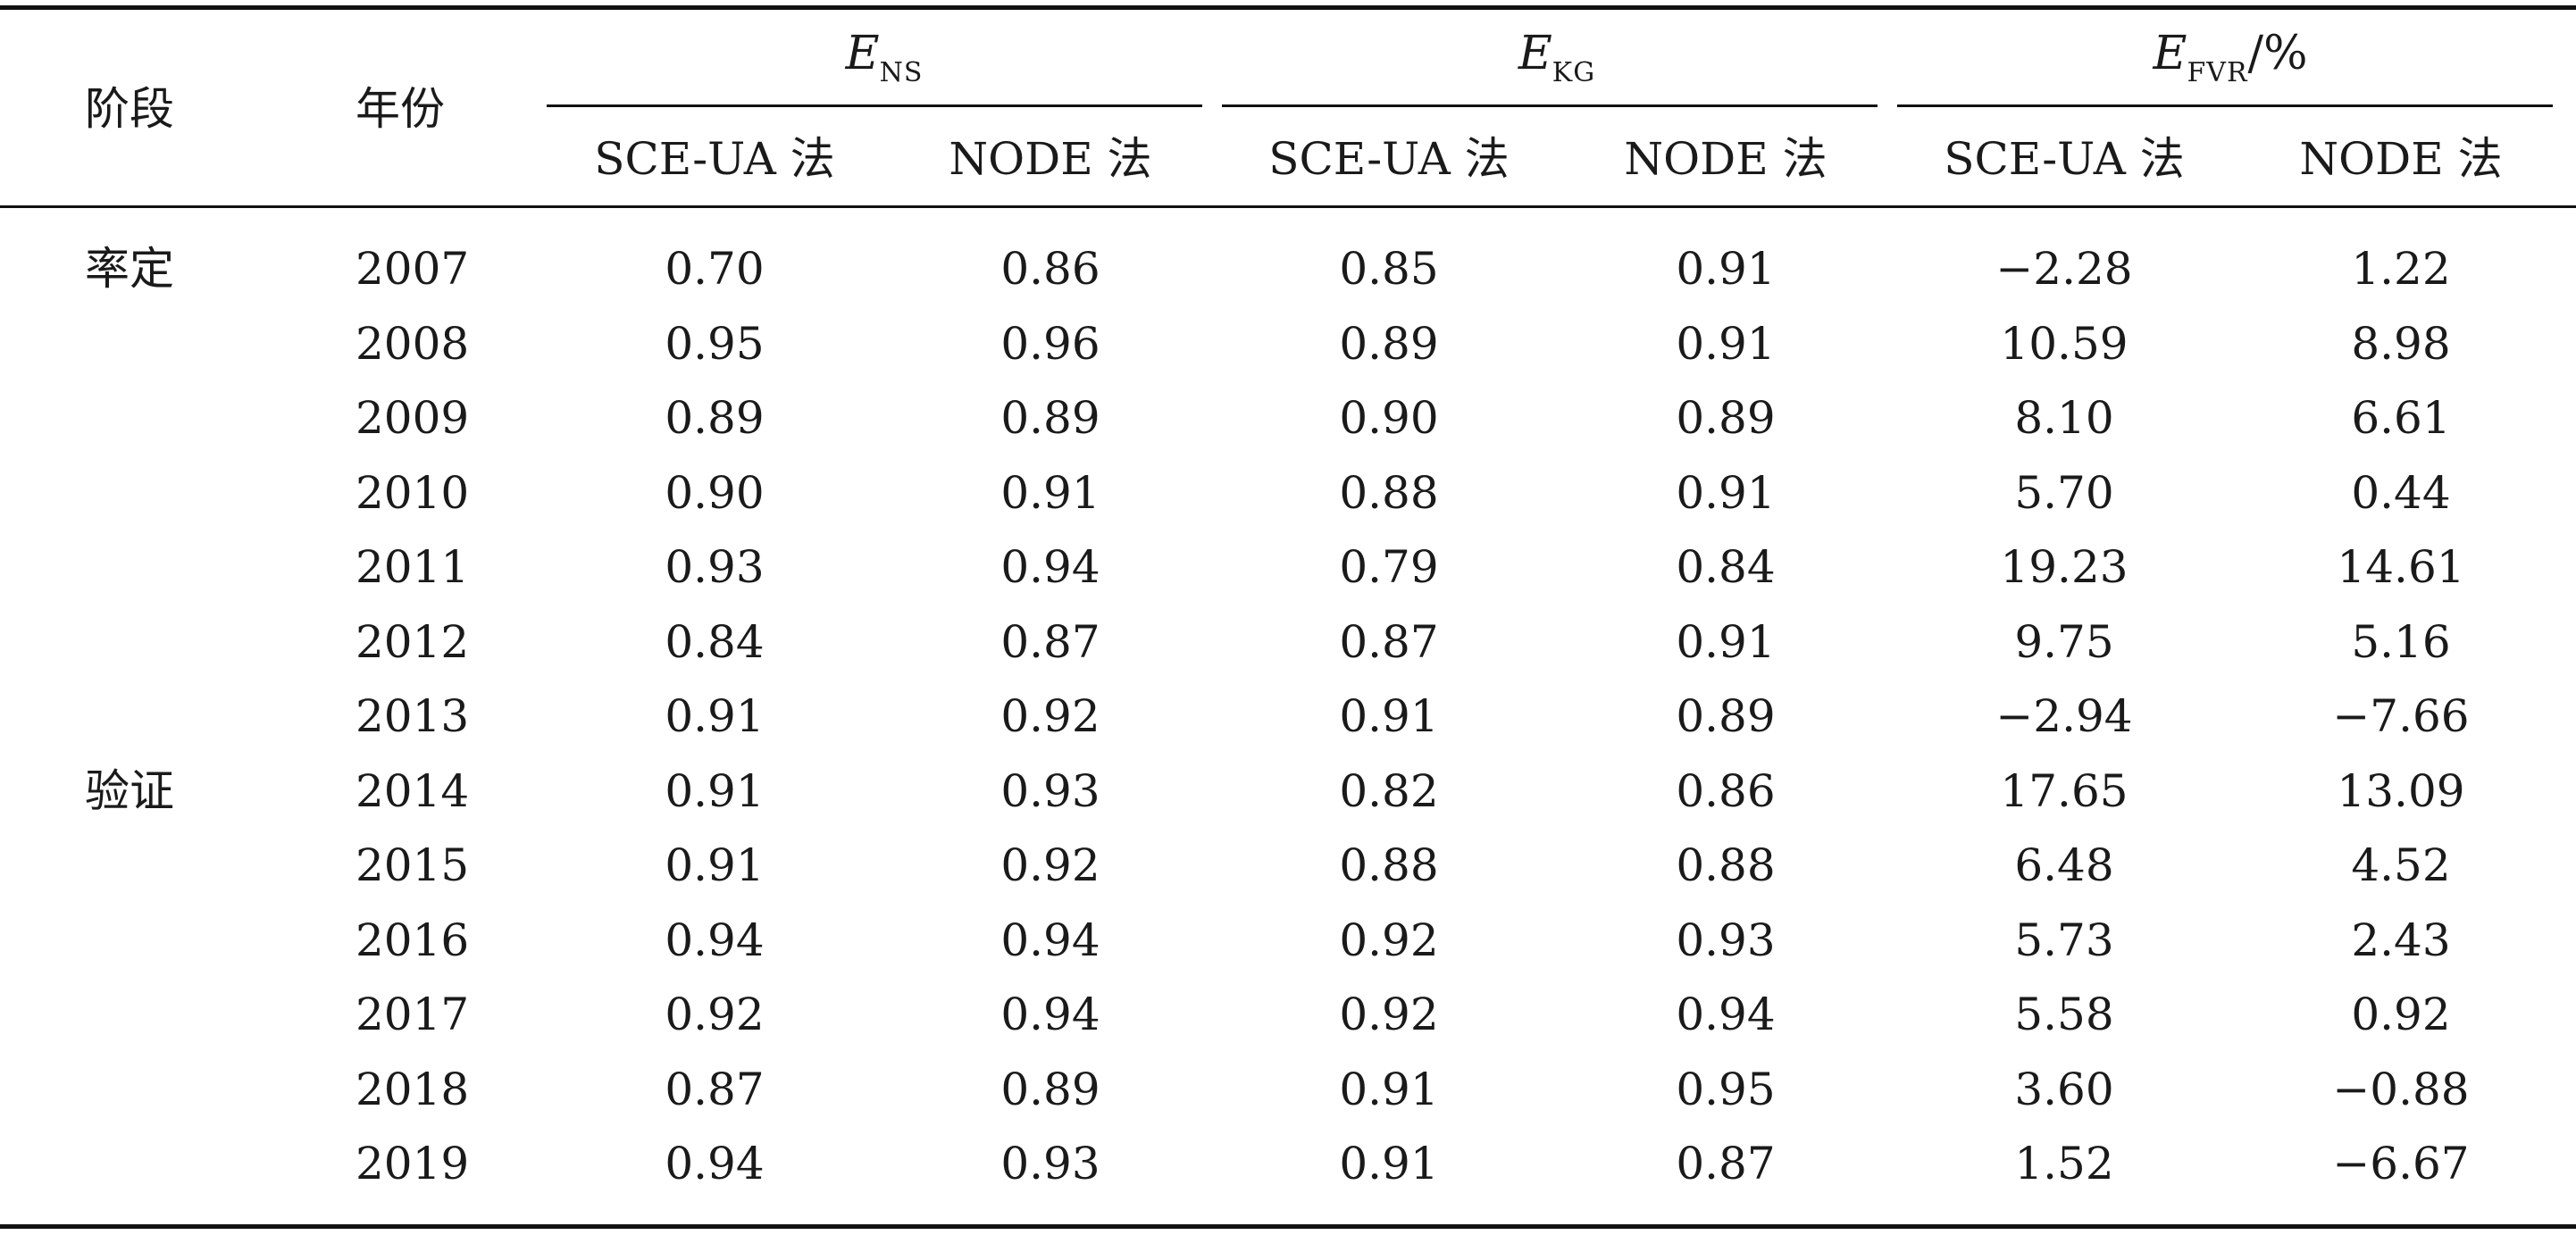 The image size is (2576, 1235). What do you see at coordinates (2065, 343) in the screenshot?
I see `row-value: 10.59` at bounding box center [2065, 343].